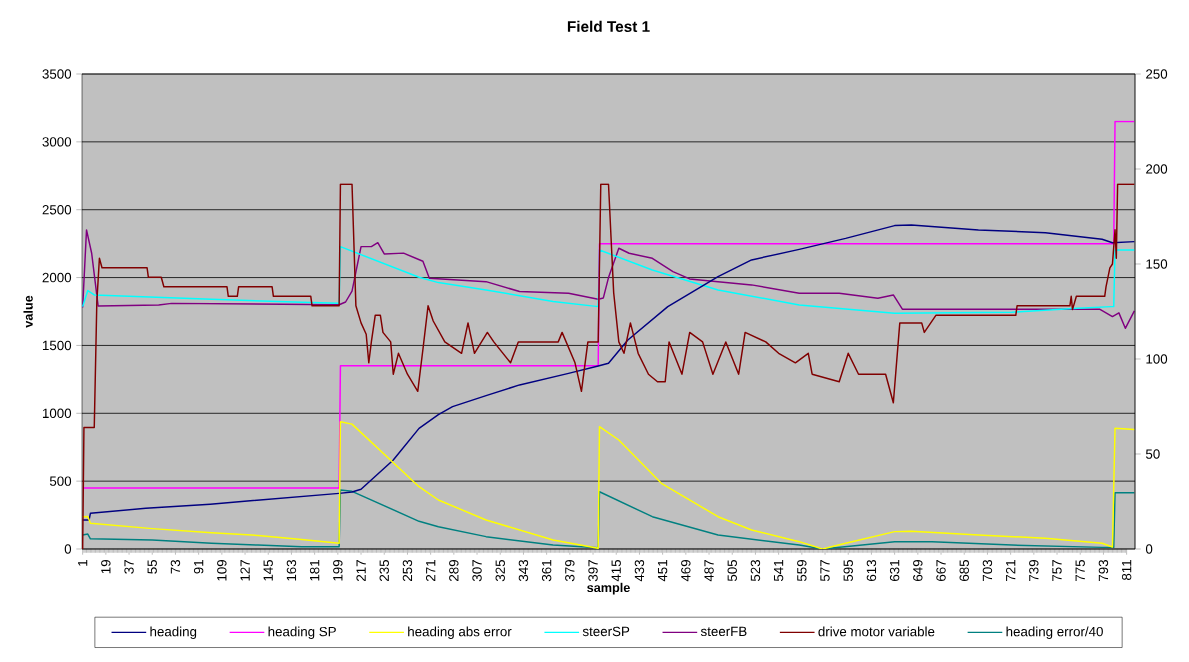  What do you see at coordinates (593, 571) in the screenshot?
I see `x-tick-label: 397` at bounding box center [593, 571].